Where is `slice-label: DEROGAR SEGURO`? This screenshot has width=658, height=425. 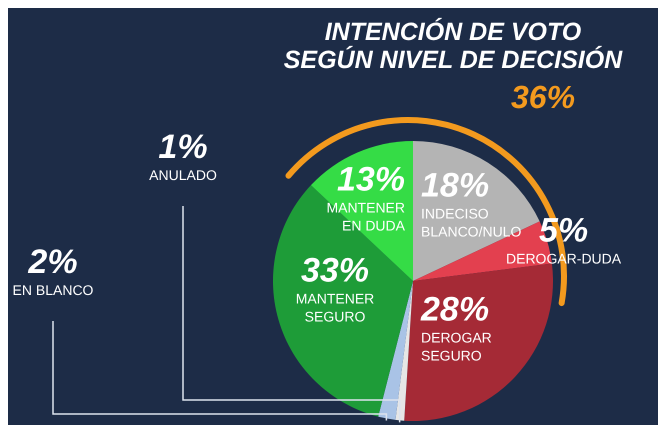 slice-label: DEROGAR SEGURO is located at coordinates (456, 347).